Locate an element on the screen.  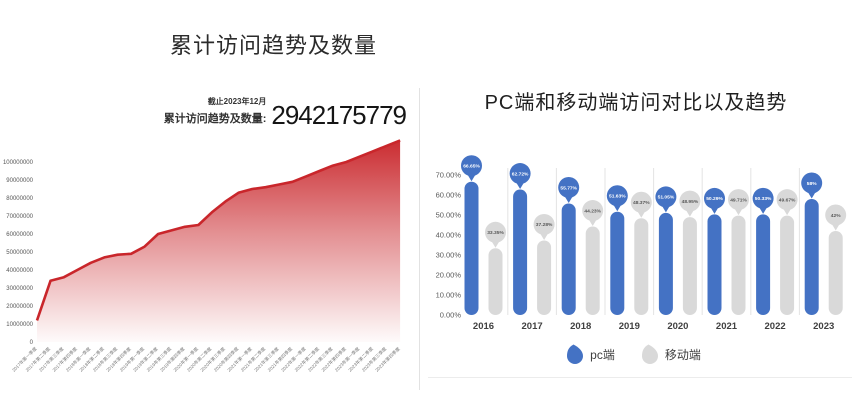
mobile-value-label: 48.95% is located at coordinates (690, 202).